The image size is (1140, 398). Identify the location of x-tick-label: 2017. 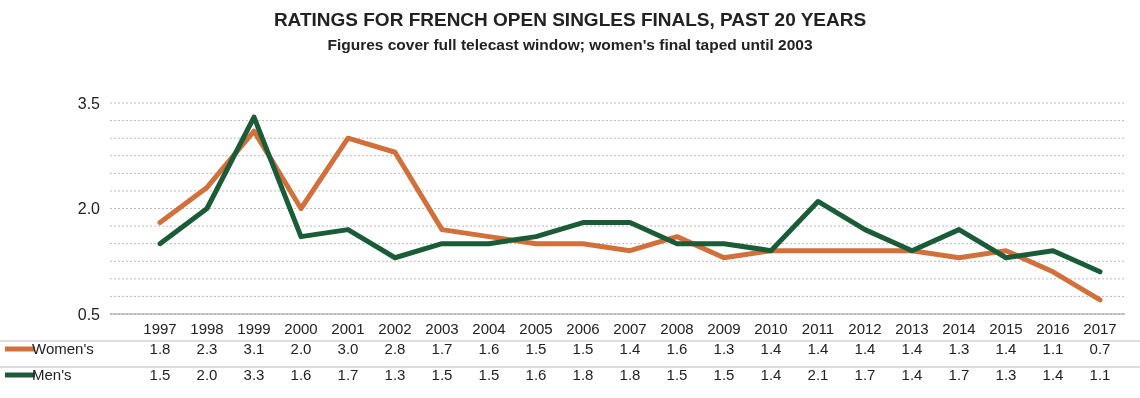
(1100, 328).